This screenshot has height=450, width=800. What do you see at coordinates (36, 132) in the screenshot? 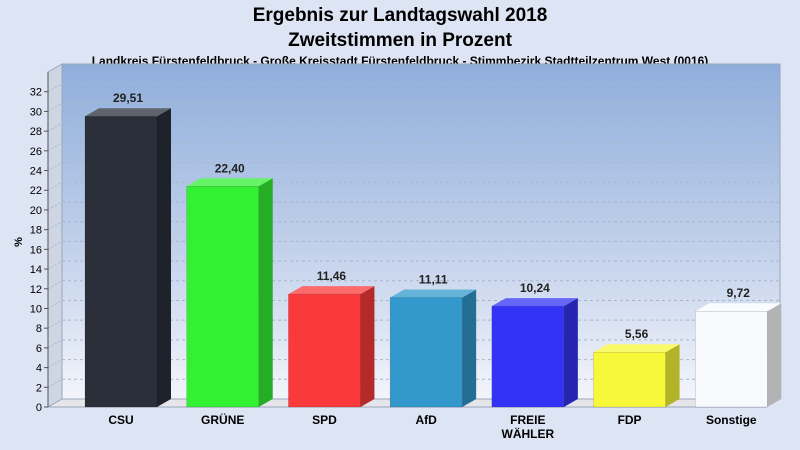
I see `y-tick-label: 28` at bounding box center [36, 132].